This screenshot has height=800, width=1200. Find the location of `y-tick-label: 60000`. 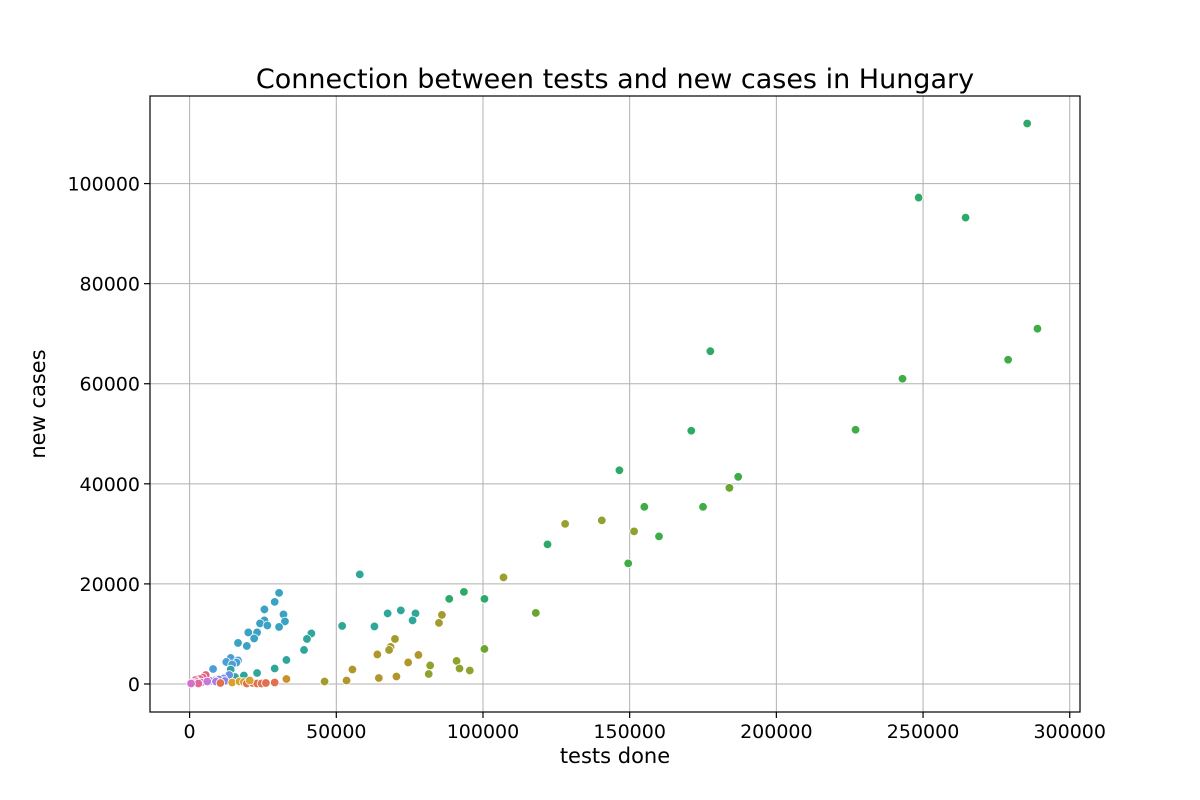

y-tick-label: 60000 is located at coordinates (110, 385).